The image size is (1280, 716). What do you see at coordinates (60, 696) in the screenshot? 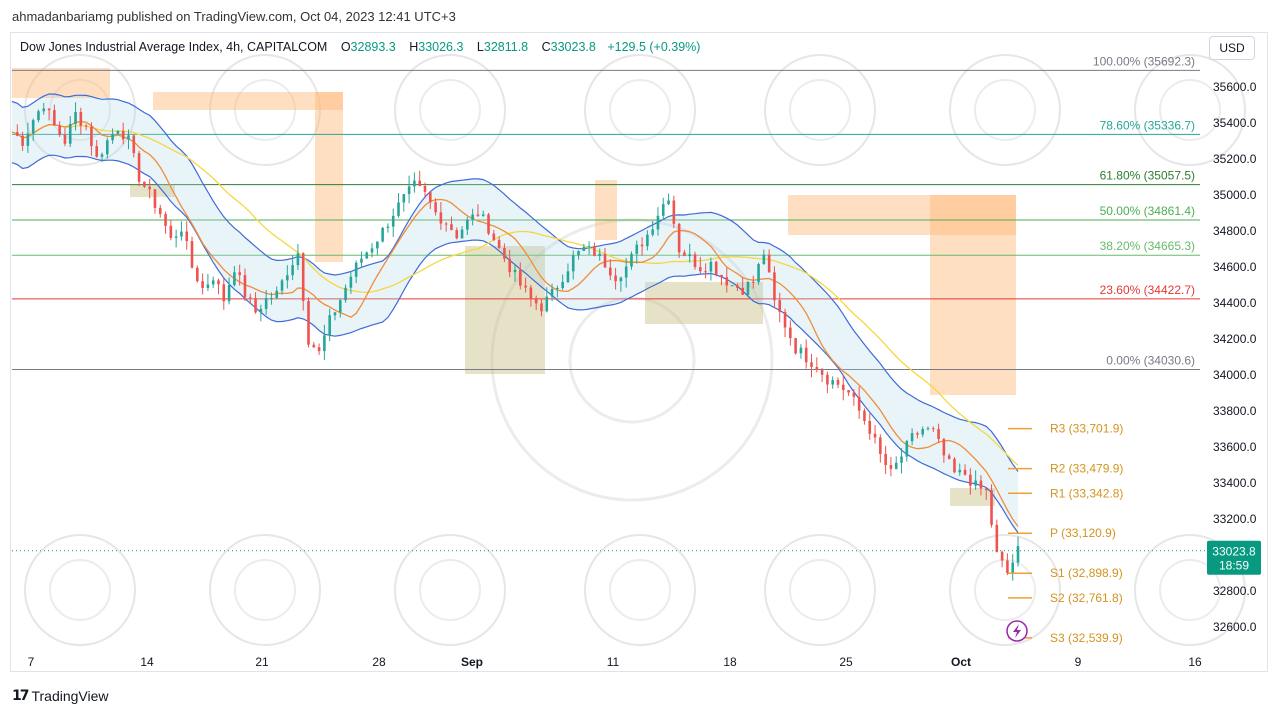
I see `tradingview-logo: 17 TradingView` at bounding box center [60, 696].